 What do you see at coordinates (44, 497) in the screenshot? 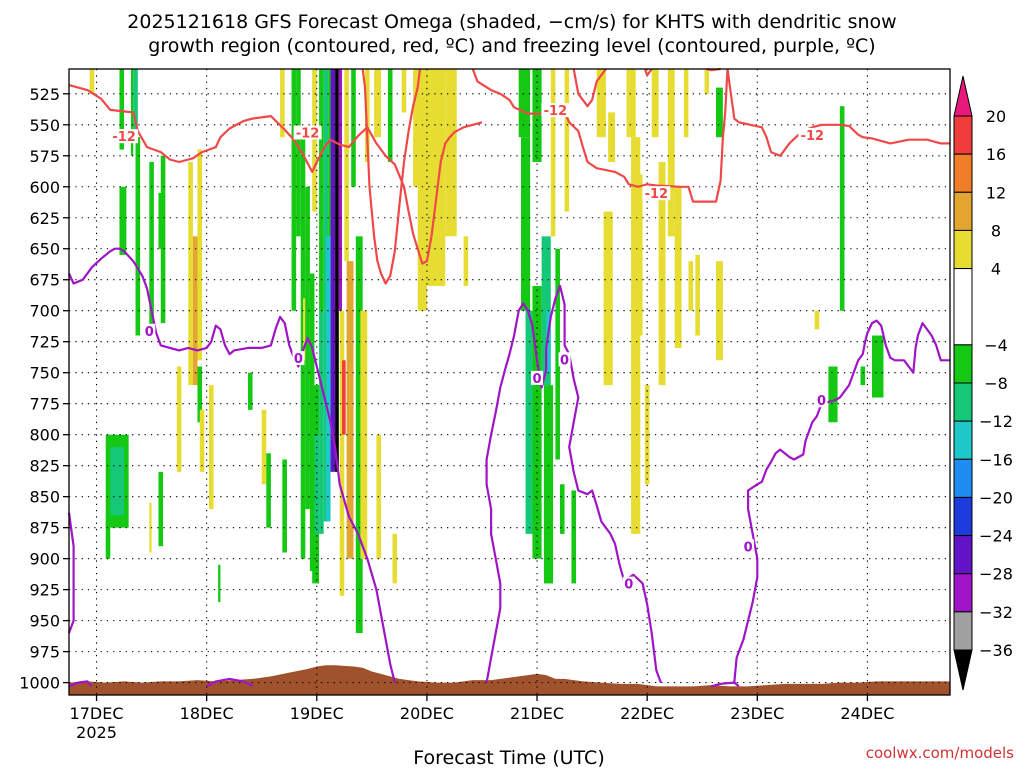
I see `y-tick-label-850: 850` at bounding box center [44, 497].